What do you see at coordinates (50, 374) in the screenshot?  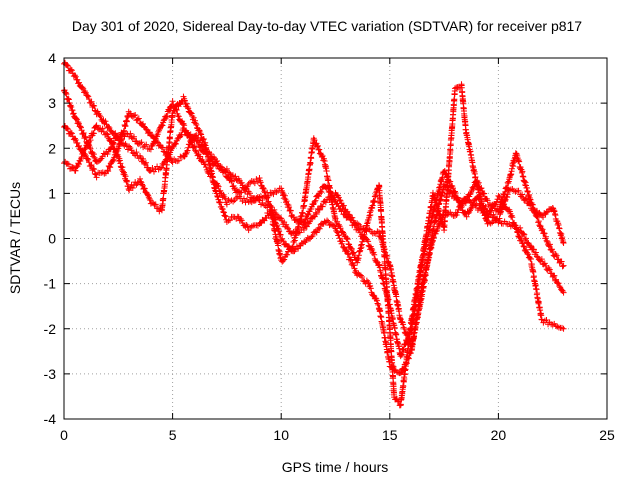 I see `y-tick-label: -3` at bounding box center [50, 374].